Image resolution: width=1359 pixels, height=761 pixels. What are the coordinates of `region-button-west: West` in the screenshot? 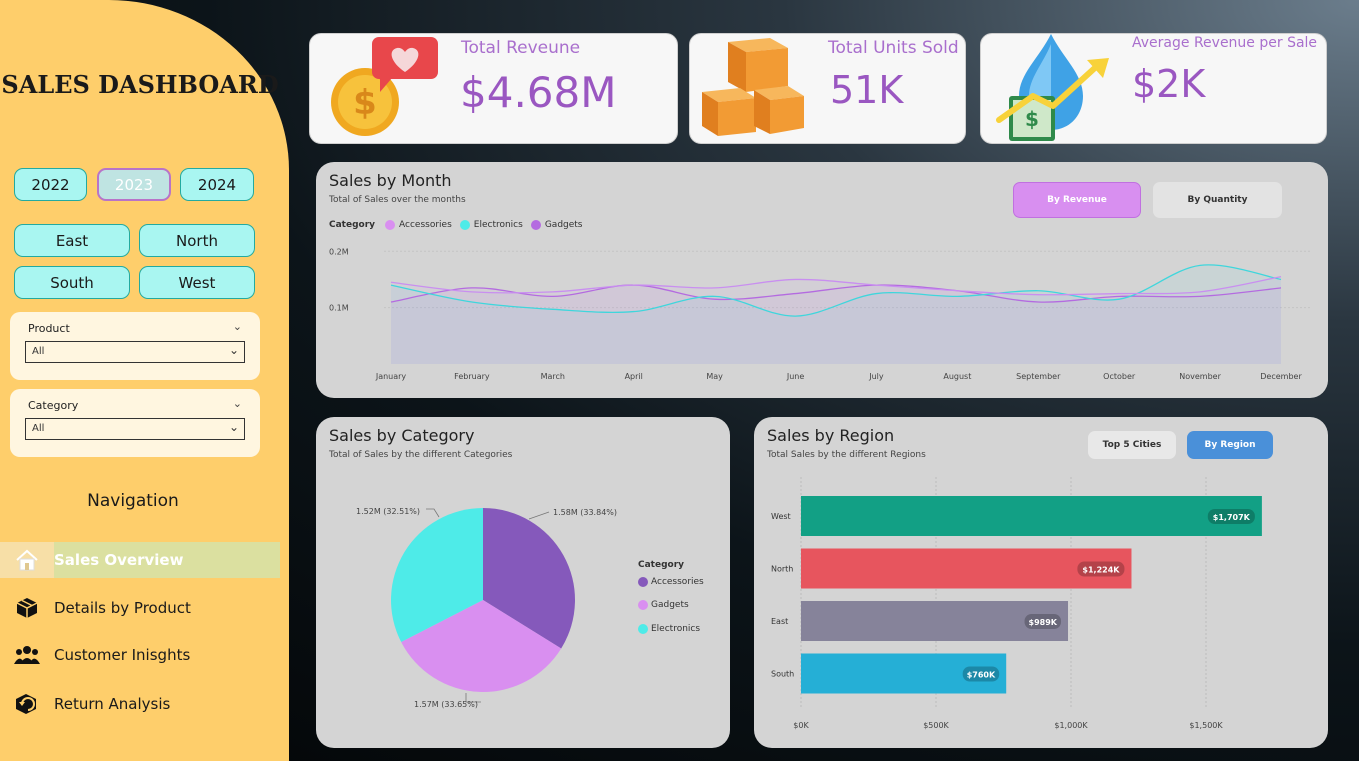 It's located at (197, 282).